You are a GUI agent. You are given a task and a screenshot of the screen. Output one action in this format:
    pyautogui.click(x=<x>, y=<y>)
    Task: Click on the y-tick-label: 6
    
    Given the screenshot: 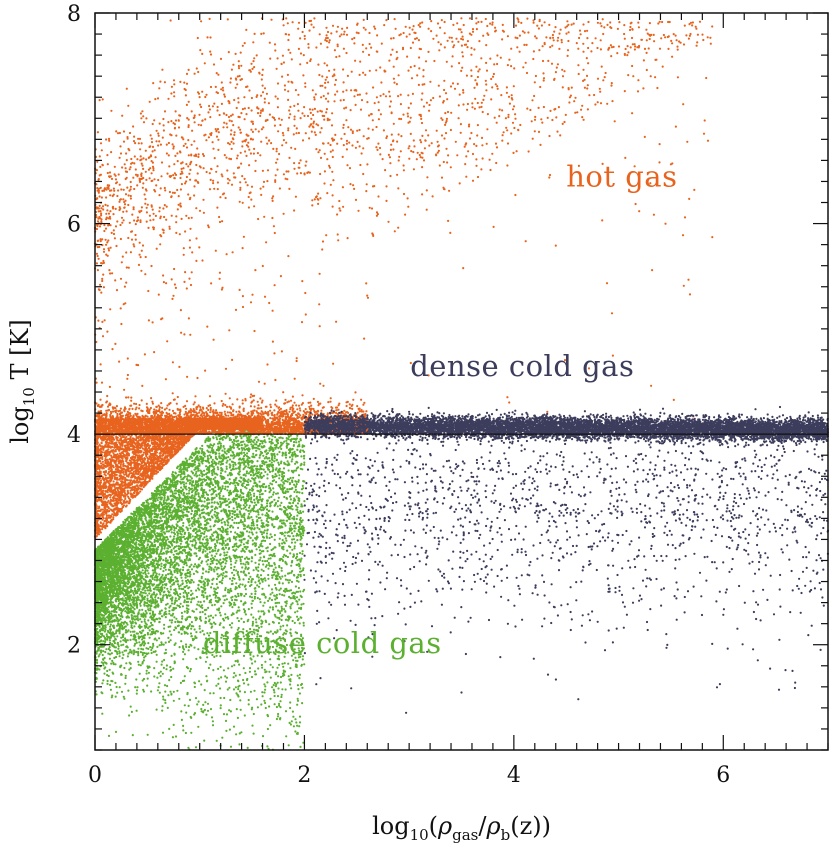 What is the action you would take?
    pyautogui.click(x=74, y=225)
    